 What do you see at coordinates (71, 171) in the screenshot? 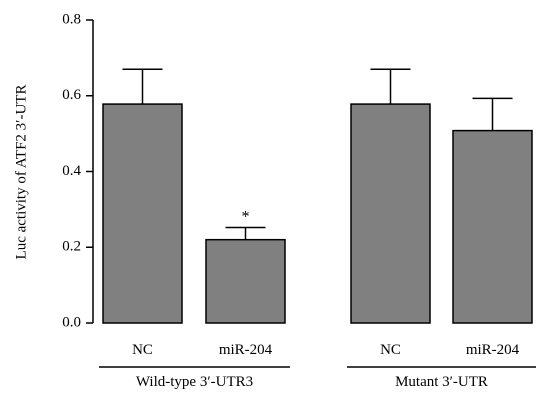
I see `y-tick-label: 0.4` at bounding box center [71, 171].